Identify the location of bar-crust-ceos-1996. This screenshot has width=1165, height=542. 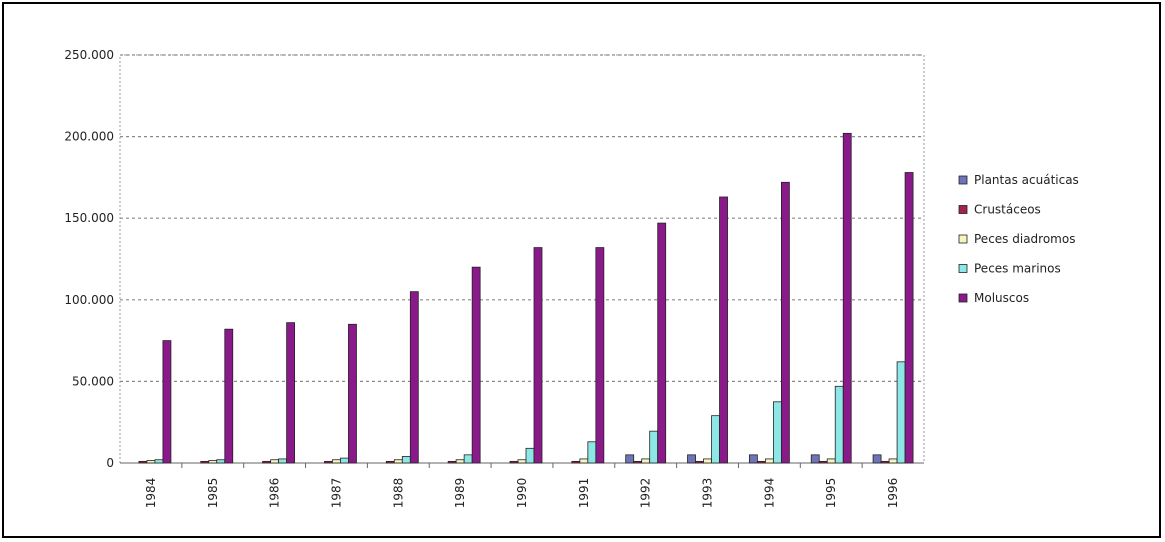
(885, 462).